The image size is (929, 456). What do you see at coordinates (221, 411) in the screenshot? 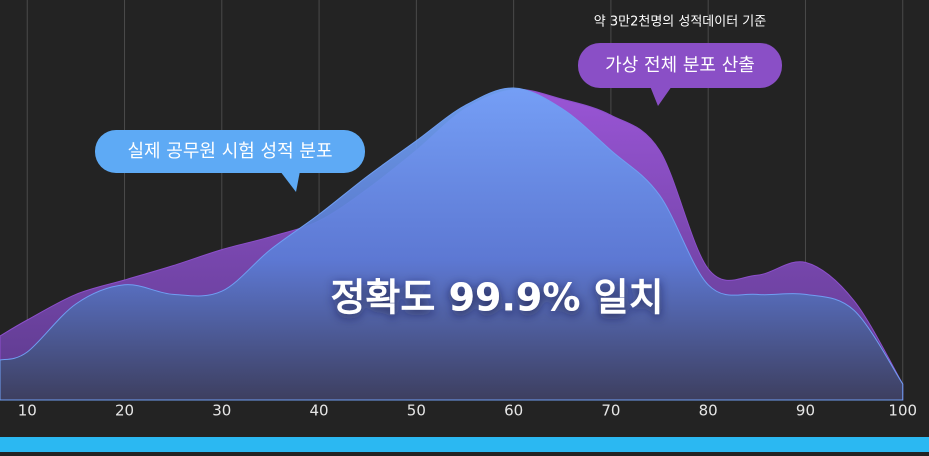
I see `x-tick-label: 30` at bounding box center [221, 411].